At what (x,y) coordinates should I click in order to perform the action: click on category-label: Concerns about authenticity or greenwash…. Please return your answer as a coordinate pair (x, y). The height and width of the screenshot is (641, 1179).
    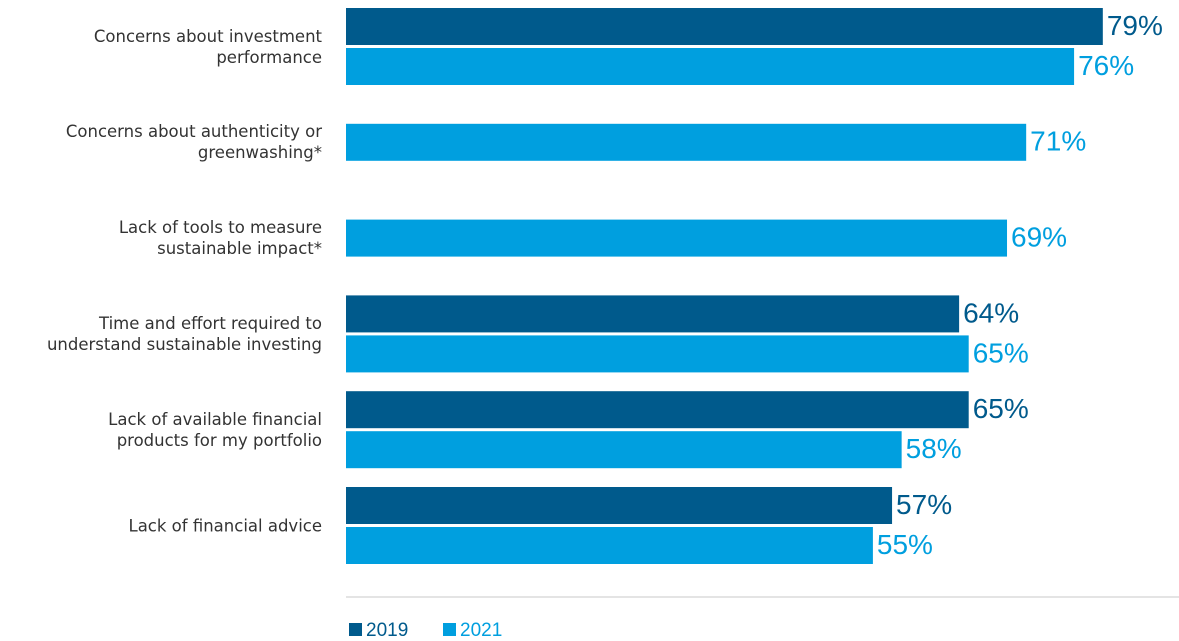
    Looking at the image, I should click on (193, 142).